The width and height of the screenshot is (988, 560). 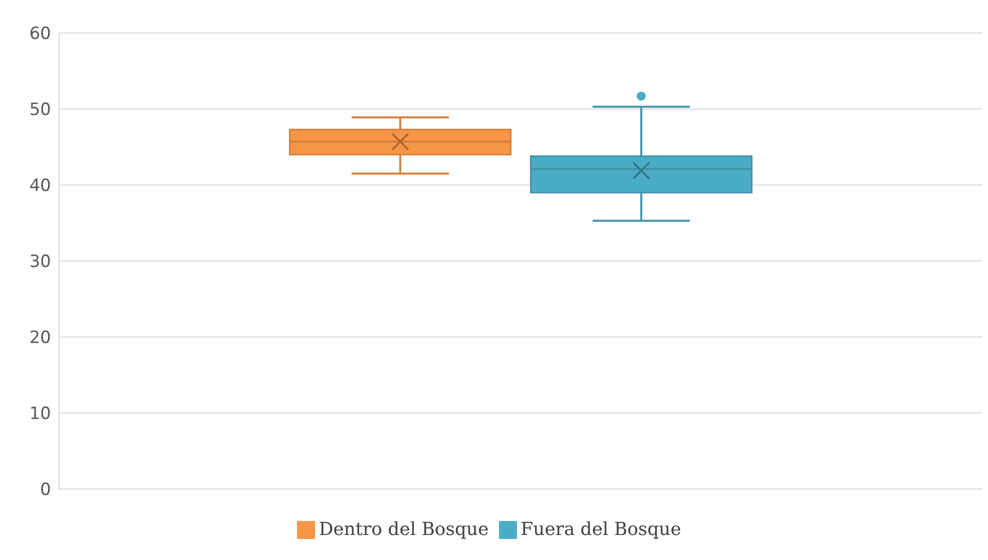 I want to click on y-tick-label: 60, so click(x=40, y=34).